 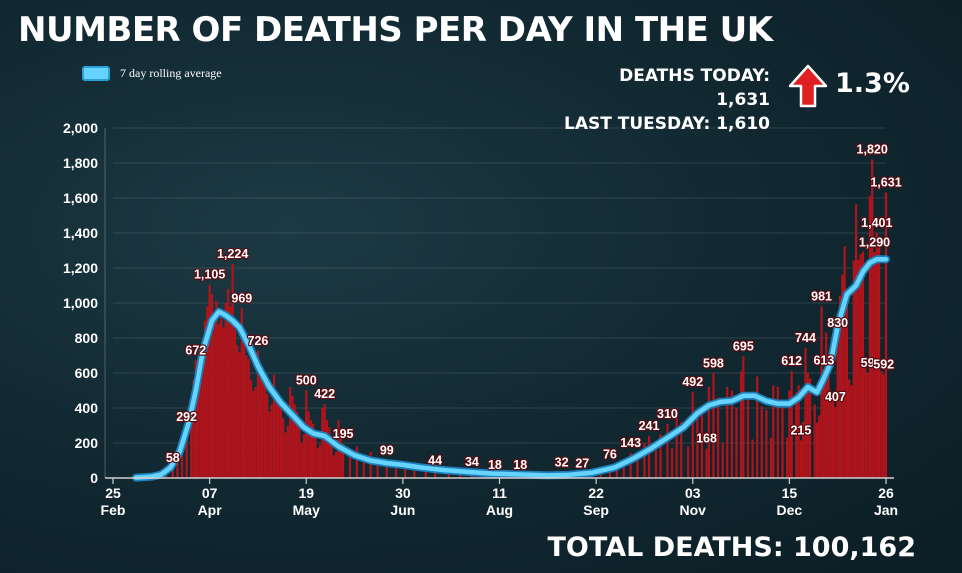 I want to click on y-tick-label: 1,200, so click(x=80, y=268).